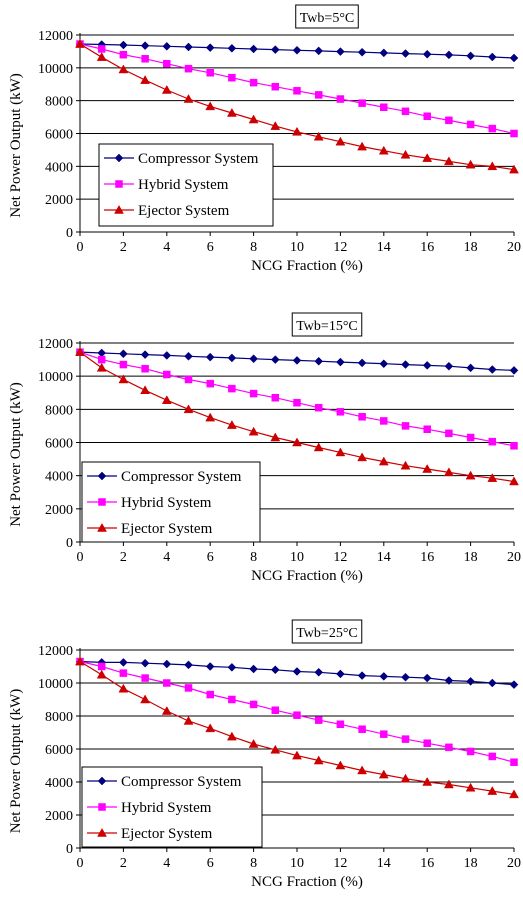  Describe the element at coordinates (384, 557) in the screenshot. I see `x-tick-label: 14` at that location.